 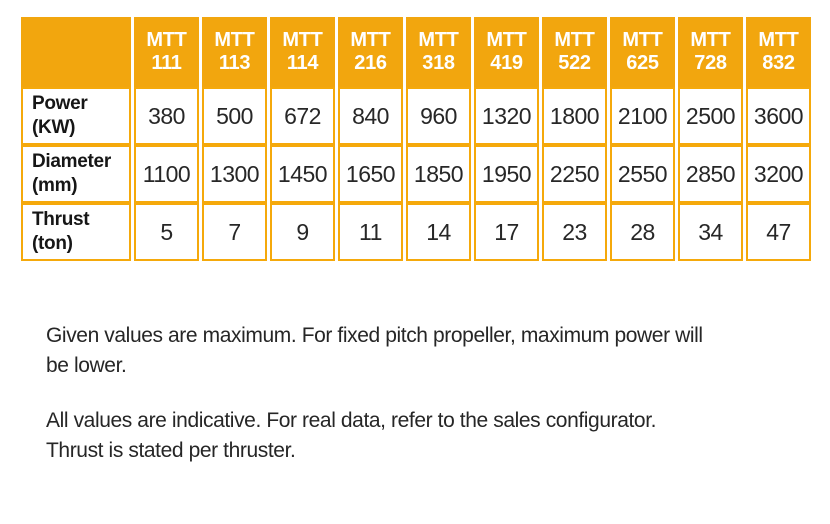 I want to click on value-cell-power: 840, so click(x=370, y=116).